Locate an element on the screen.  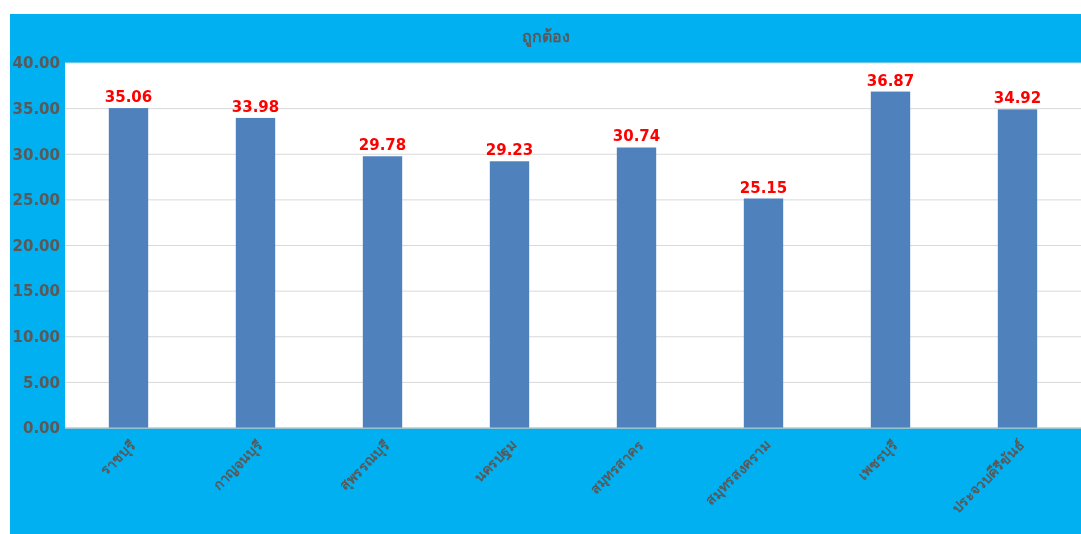
y-tick-label: 35.00 is located at coordinates (36, 108).